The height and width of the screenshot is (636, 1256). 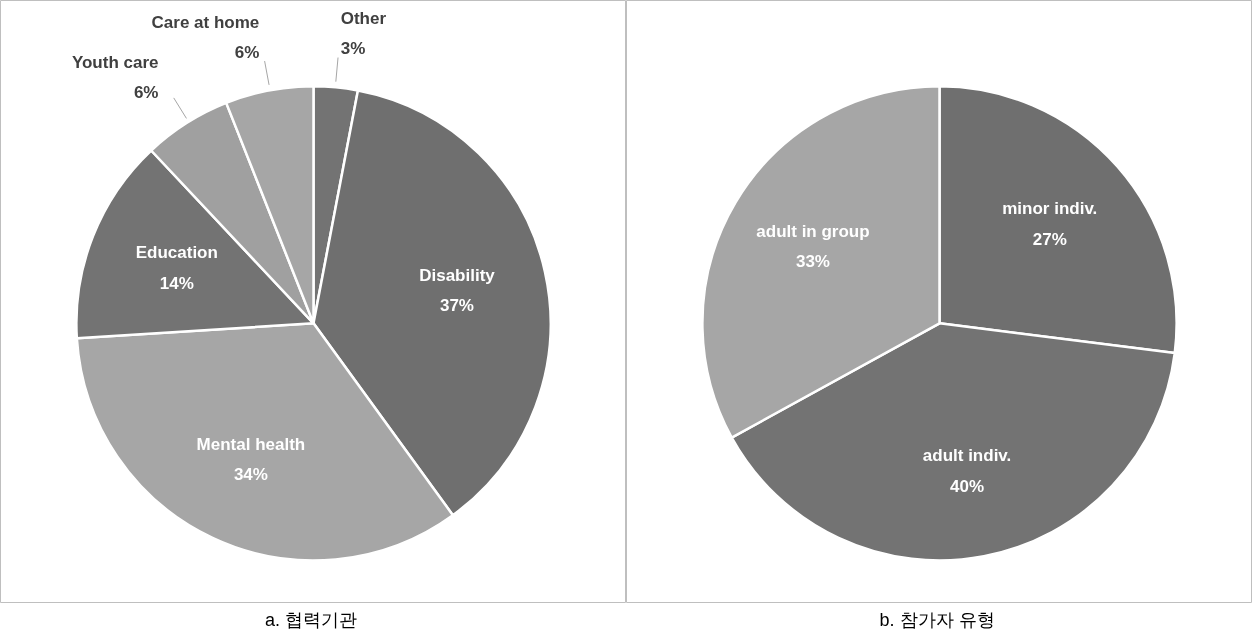 I want to click on data-label: 33%, so click(x=812, y=262).